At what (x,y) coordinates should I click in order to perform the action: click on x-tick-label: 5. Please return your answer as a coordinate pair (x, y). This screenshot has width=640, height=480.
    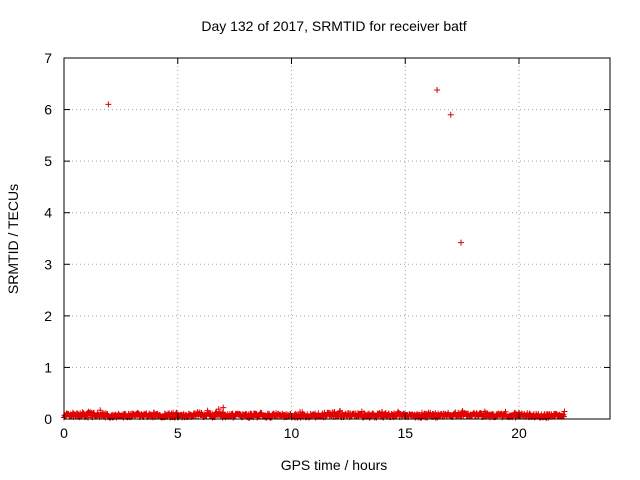
    Looking at the image, I should click on (178, 433).